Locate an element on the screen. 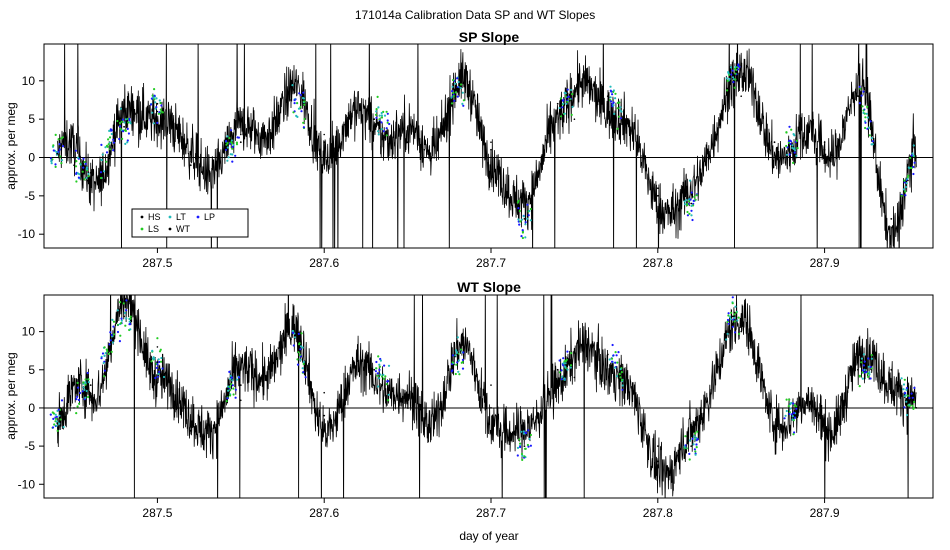 The image size is (950, 550). wt-x-tick-label: 287.5 is located at coordinates (157, 513).